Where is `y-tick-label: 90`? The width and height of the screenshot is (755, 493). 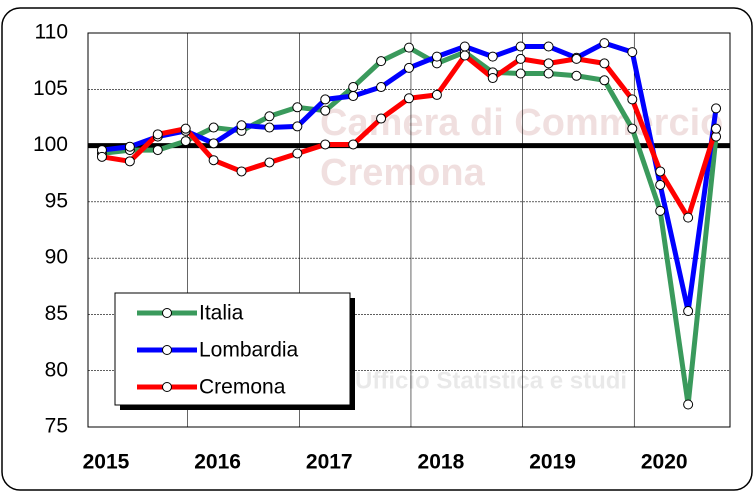
y-tick-label: 90 is located at coordinates (56, 257).